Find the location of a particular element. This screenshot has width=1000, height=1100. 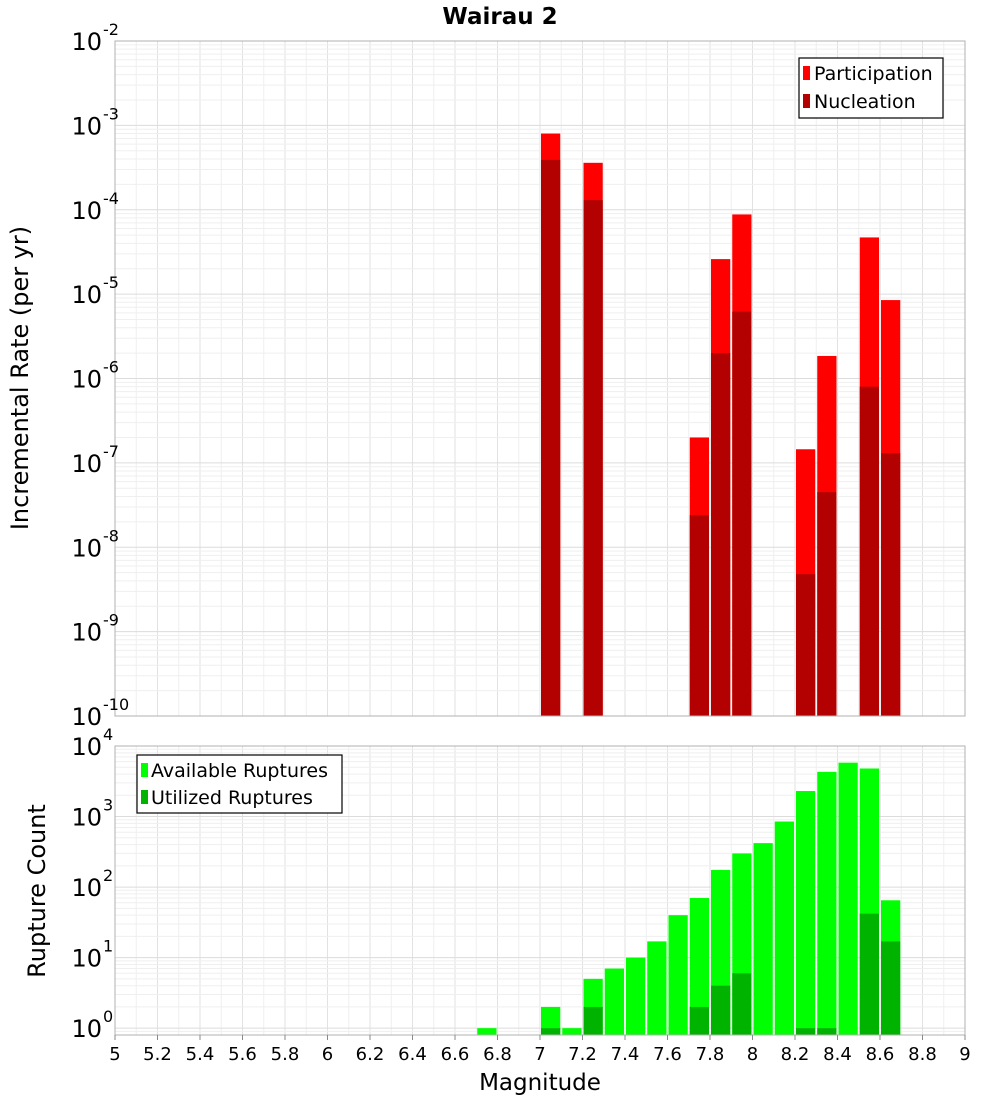

top-legend: Participation Nucleation is located at coordinates (871, 88).